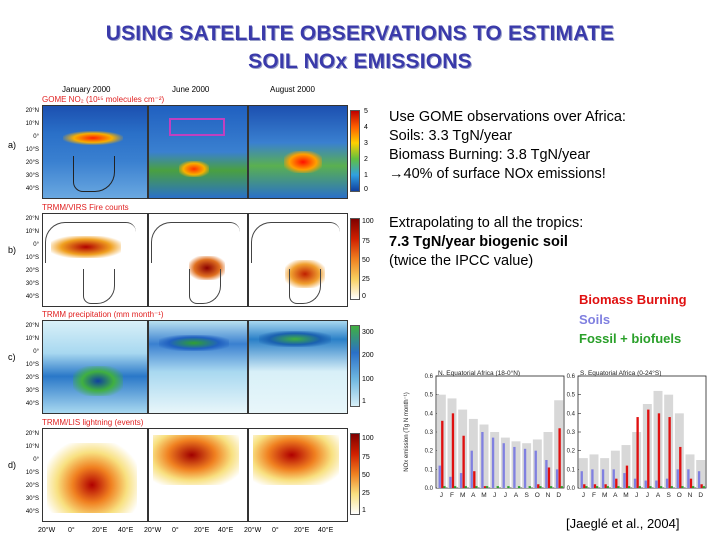 This screenshot has height=540, width=720. I want to click on map-gome-august, so click(298, 152).